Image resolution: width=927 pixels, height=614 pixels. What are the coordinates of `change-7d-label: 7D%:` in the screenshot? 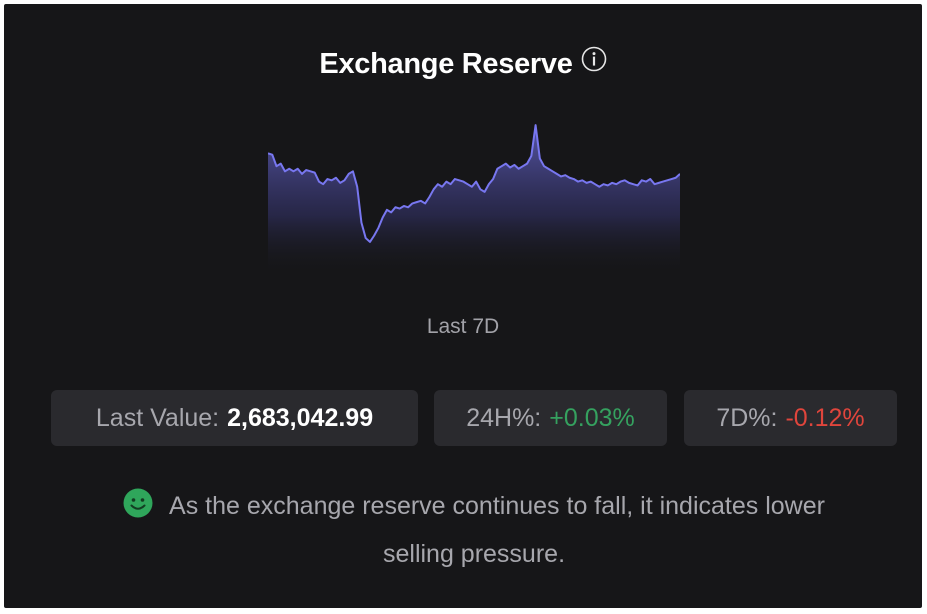 It's located at (747, 417).